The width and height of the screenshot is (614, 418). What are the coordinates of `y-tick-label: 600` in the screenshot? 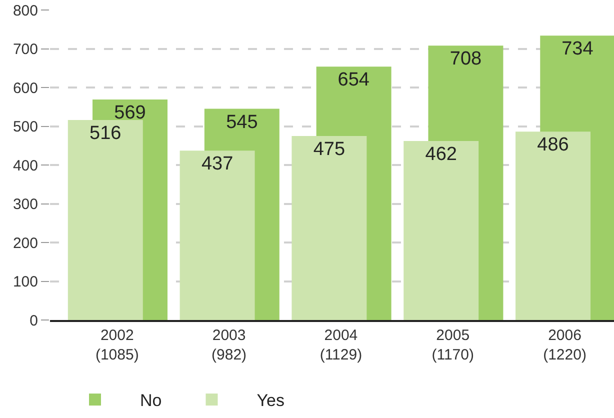 It's located at (25, 88).